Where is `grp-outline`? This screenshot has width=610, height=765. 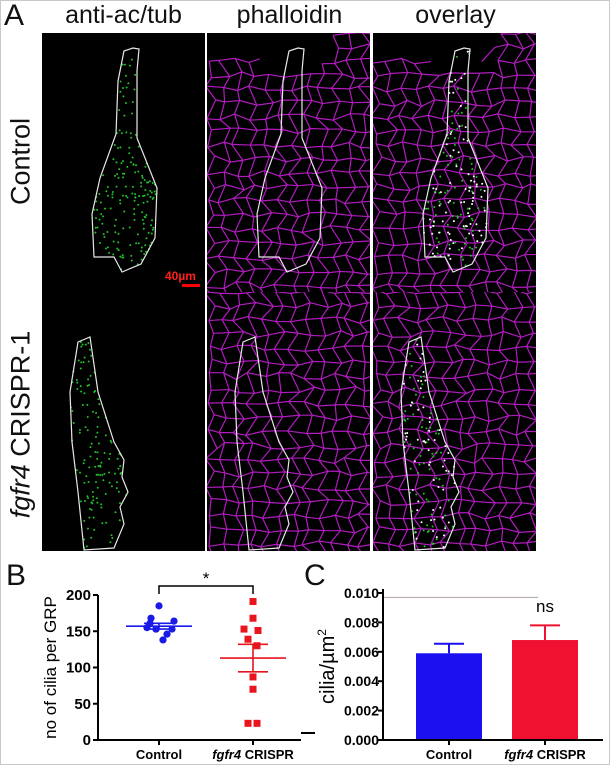 grp-outline is located at coordinates (124, 160).